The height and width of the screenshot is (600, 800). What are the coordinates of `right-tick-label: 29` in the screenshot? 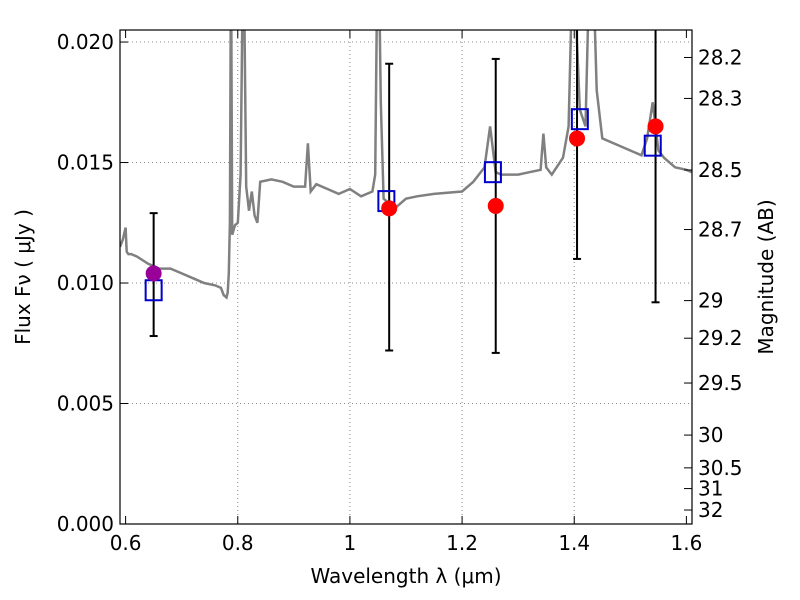 It's located at (710, 301).